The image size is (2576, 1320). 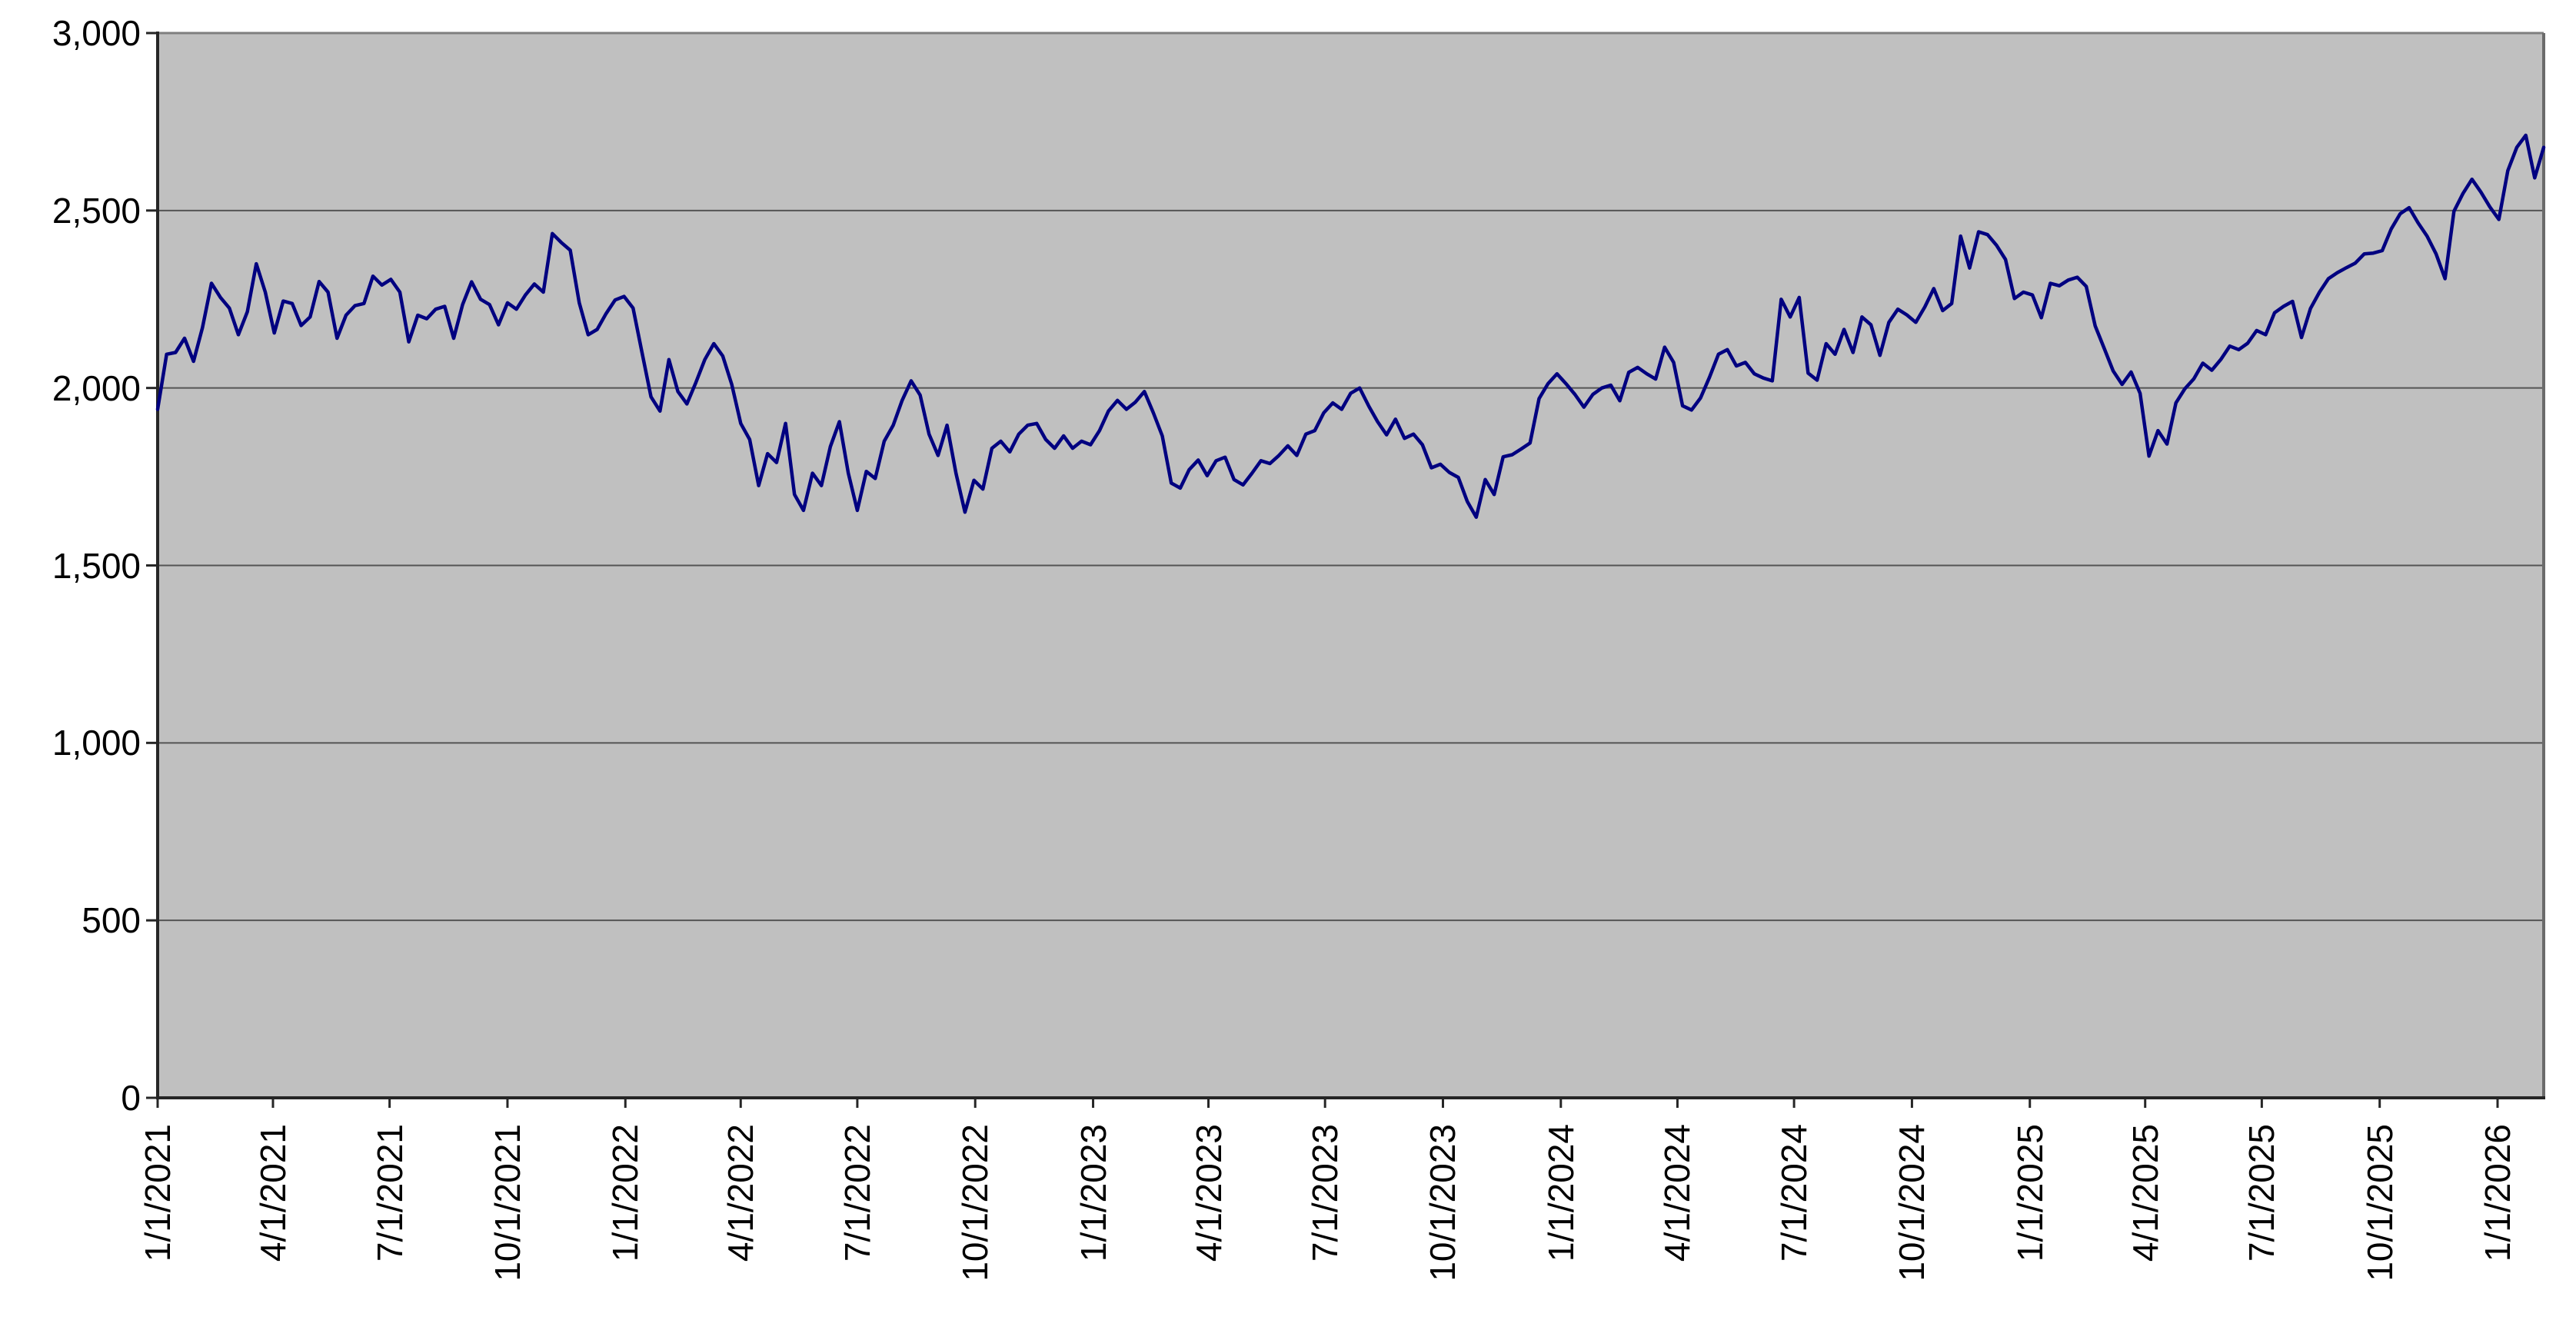 What do you see at coordinates (741, 1193) in the screenshot?
I see `x-axis-label: 4/1/2022` at bounding box center [741, 1193].